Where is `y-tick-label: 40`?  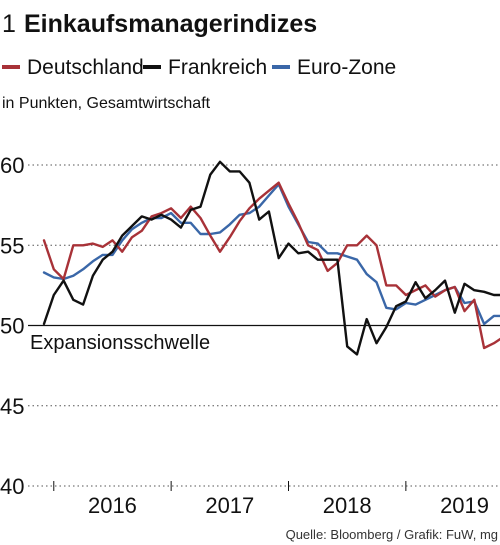
y-tick-label: 40 is located at coordinates (12, 486).